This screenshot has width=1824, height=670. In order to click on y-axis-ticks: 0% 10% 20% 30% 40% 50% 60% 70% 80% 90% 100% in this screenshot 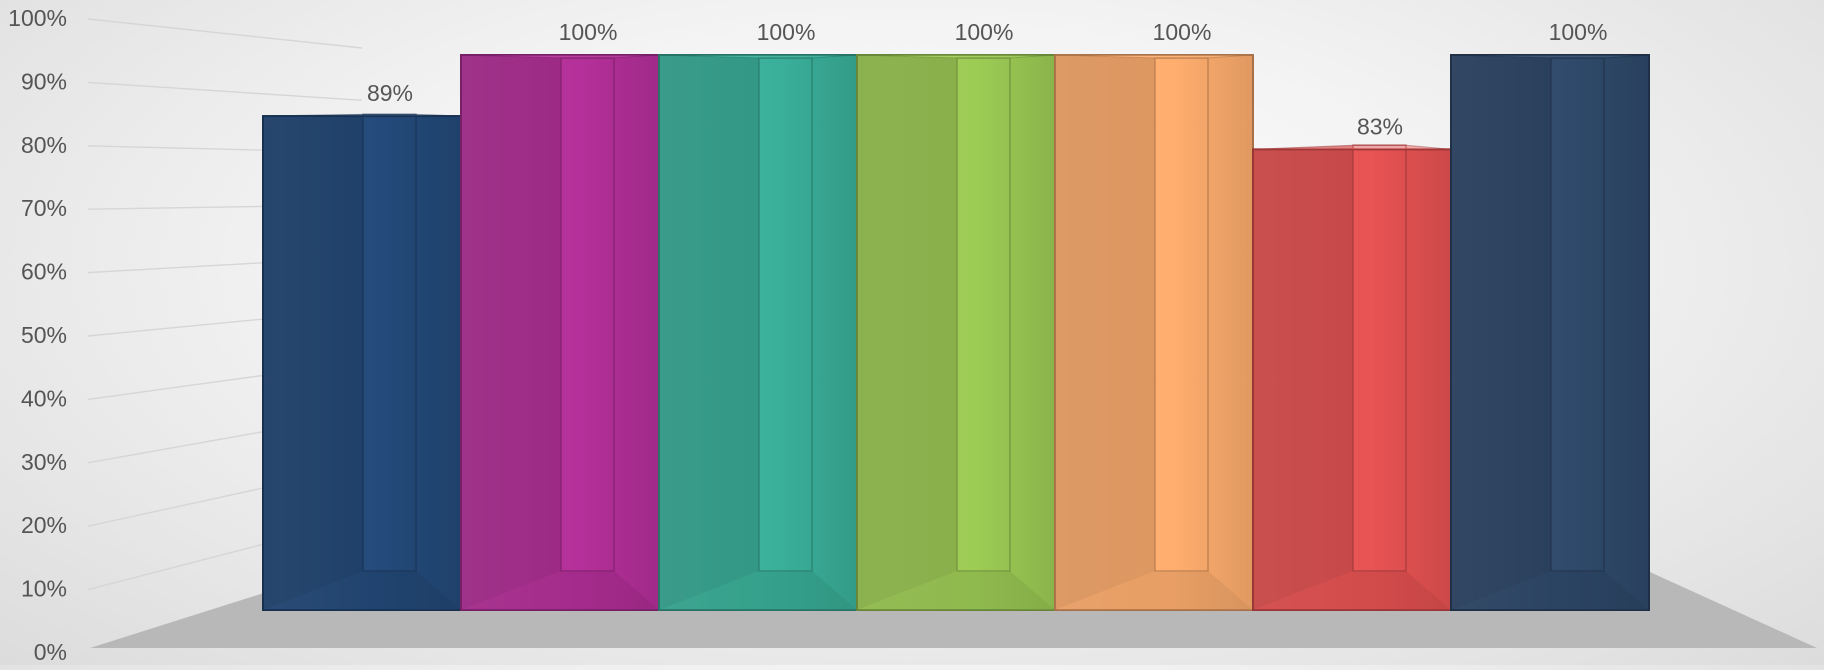, I will do `click(37, 335)`.